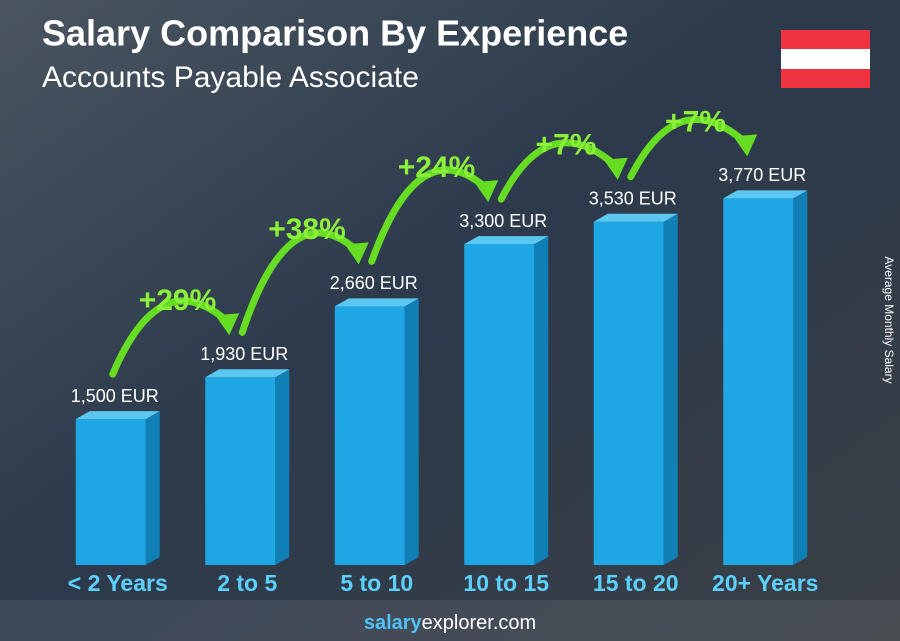 The image size is (900, 641). What do you see at coordinates (244, 354) in the screenshot?
I see `value-label: 1,930 EUR` at bounding box center [244, 354].